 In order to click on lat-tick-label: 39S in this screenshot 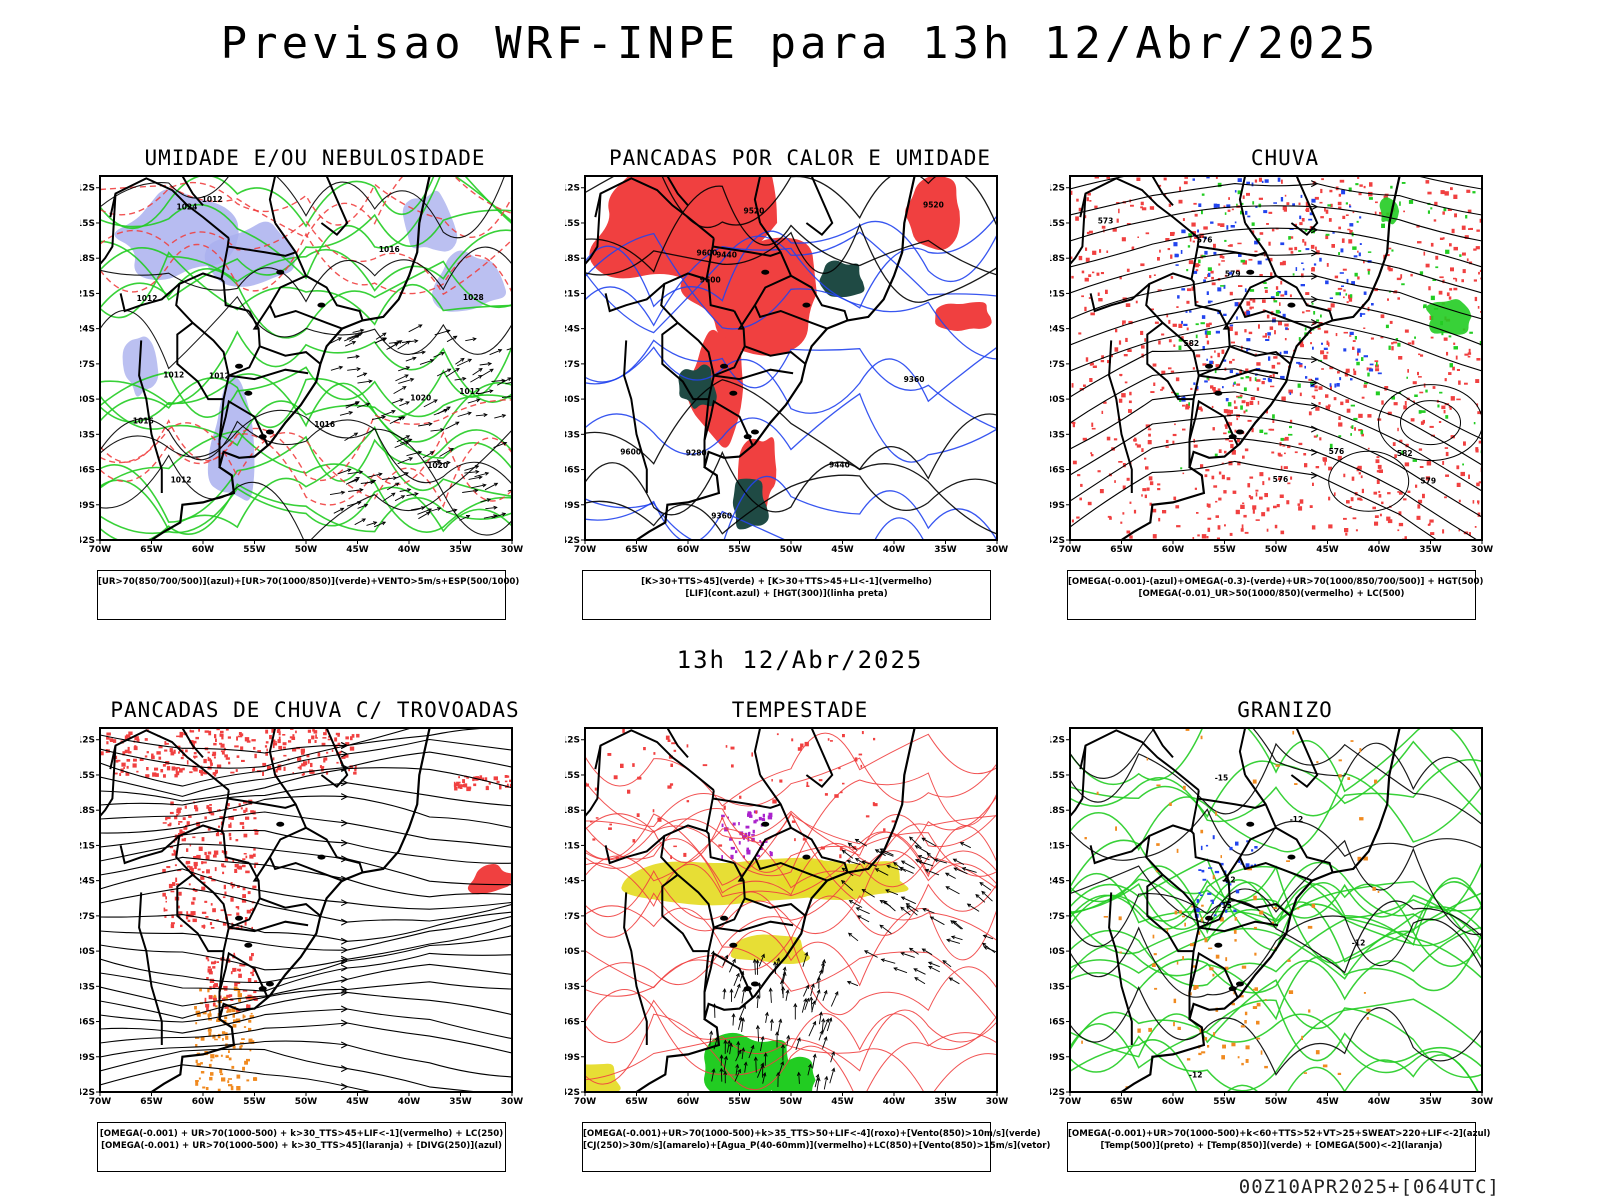, I will do `click(87, 506)`.